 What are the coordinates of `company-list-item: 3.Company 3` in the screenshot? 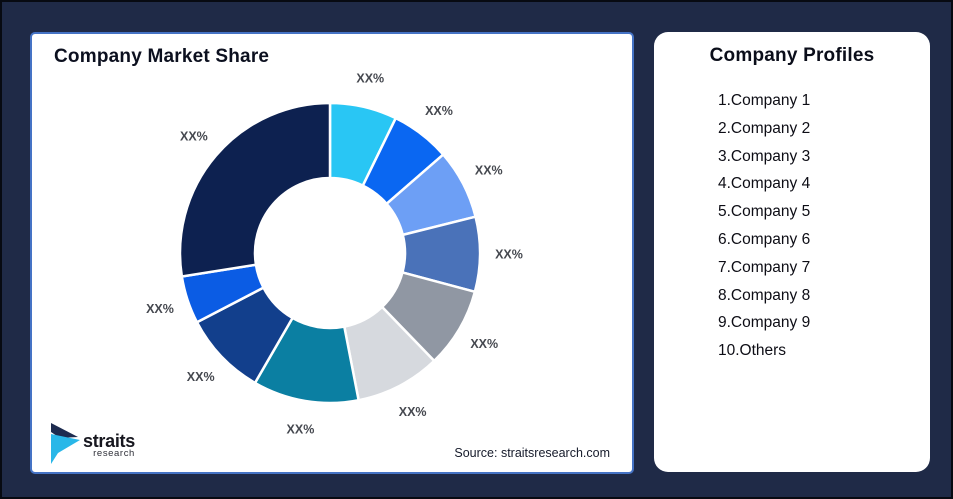 It's located at (764, 156).